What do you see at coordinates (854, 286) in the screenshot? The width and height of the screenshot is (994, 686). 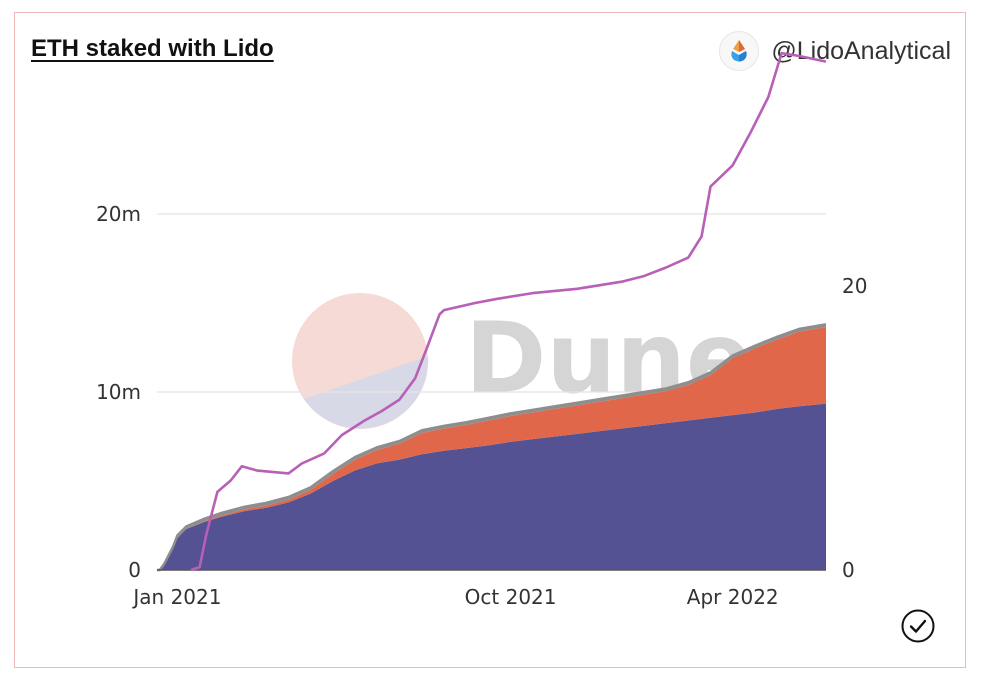 I see `y-right-tick-label: 20` at bounding box center [854, 286].